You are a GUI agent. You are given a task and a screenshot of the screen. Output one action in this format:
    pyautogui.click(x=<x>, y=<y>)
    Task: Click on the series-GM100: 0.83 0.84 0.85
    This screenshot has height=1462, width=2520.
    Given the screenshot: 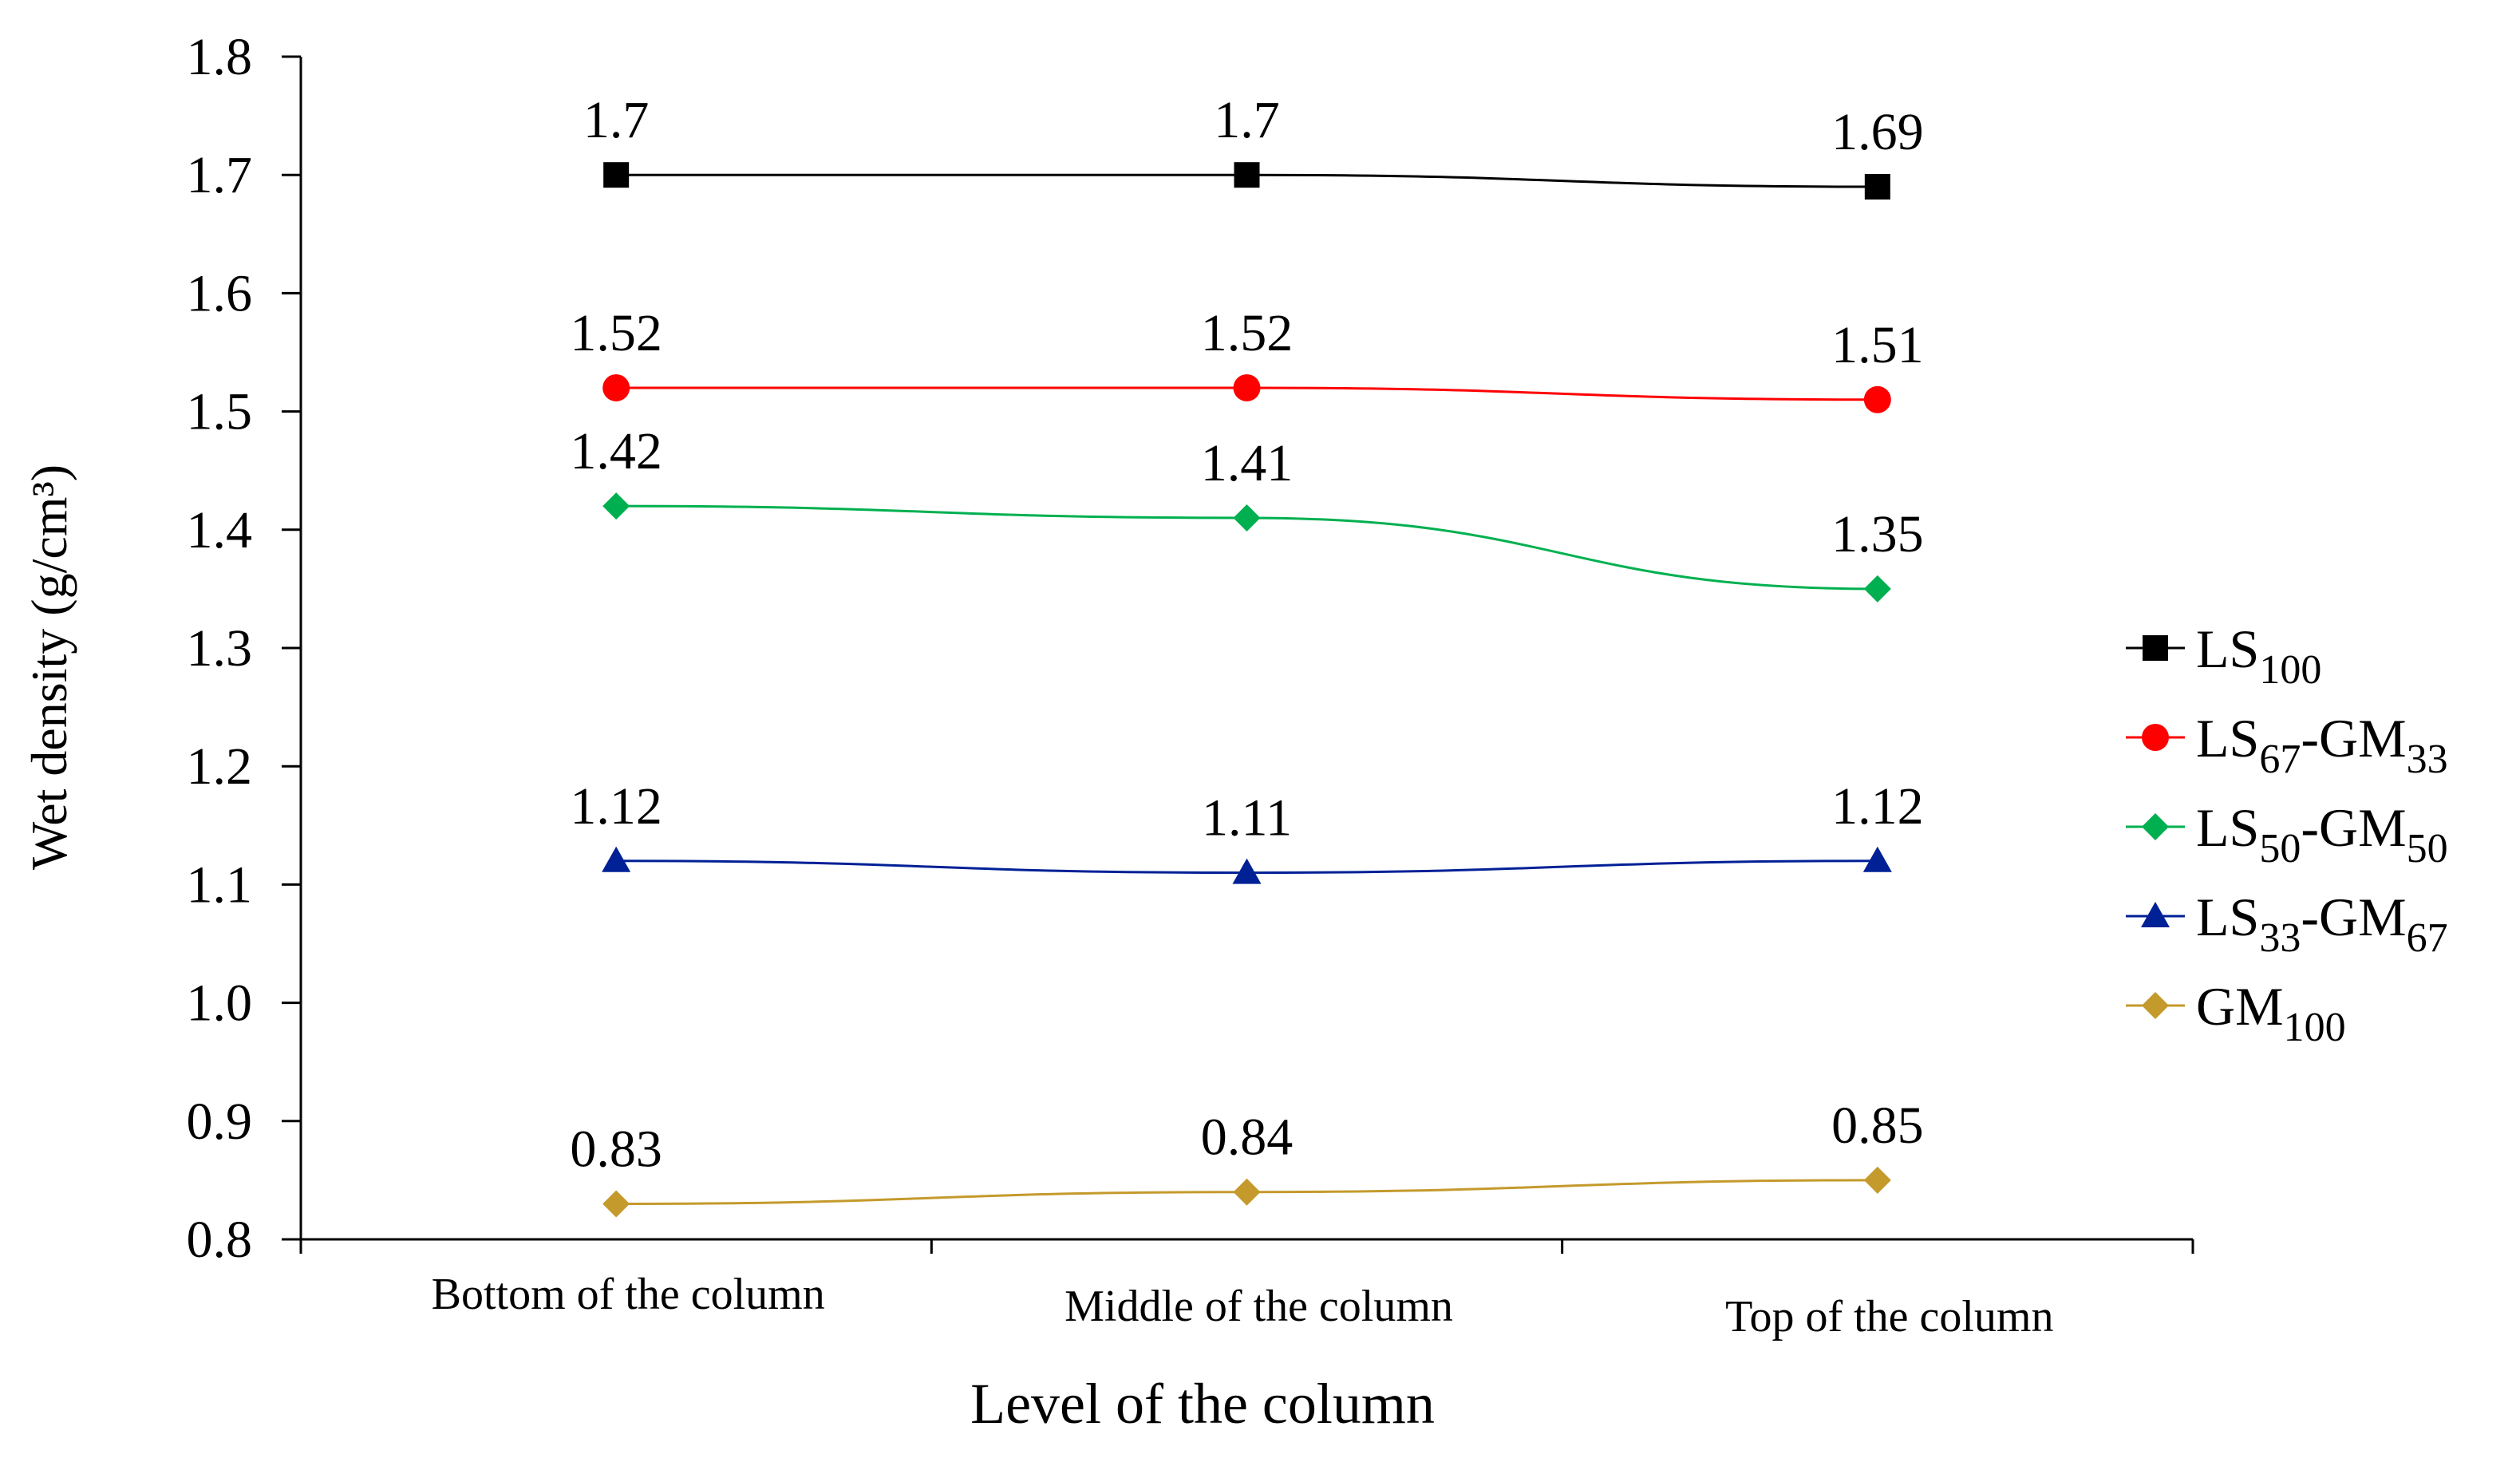 What is the action you would take?
    pyautogui.click(x=1247, y=1157)
    